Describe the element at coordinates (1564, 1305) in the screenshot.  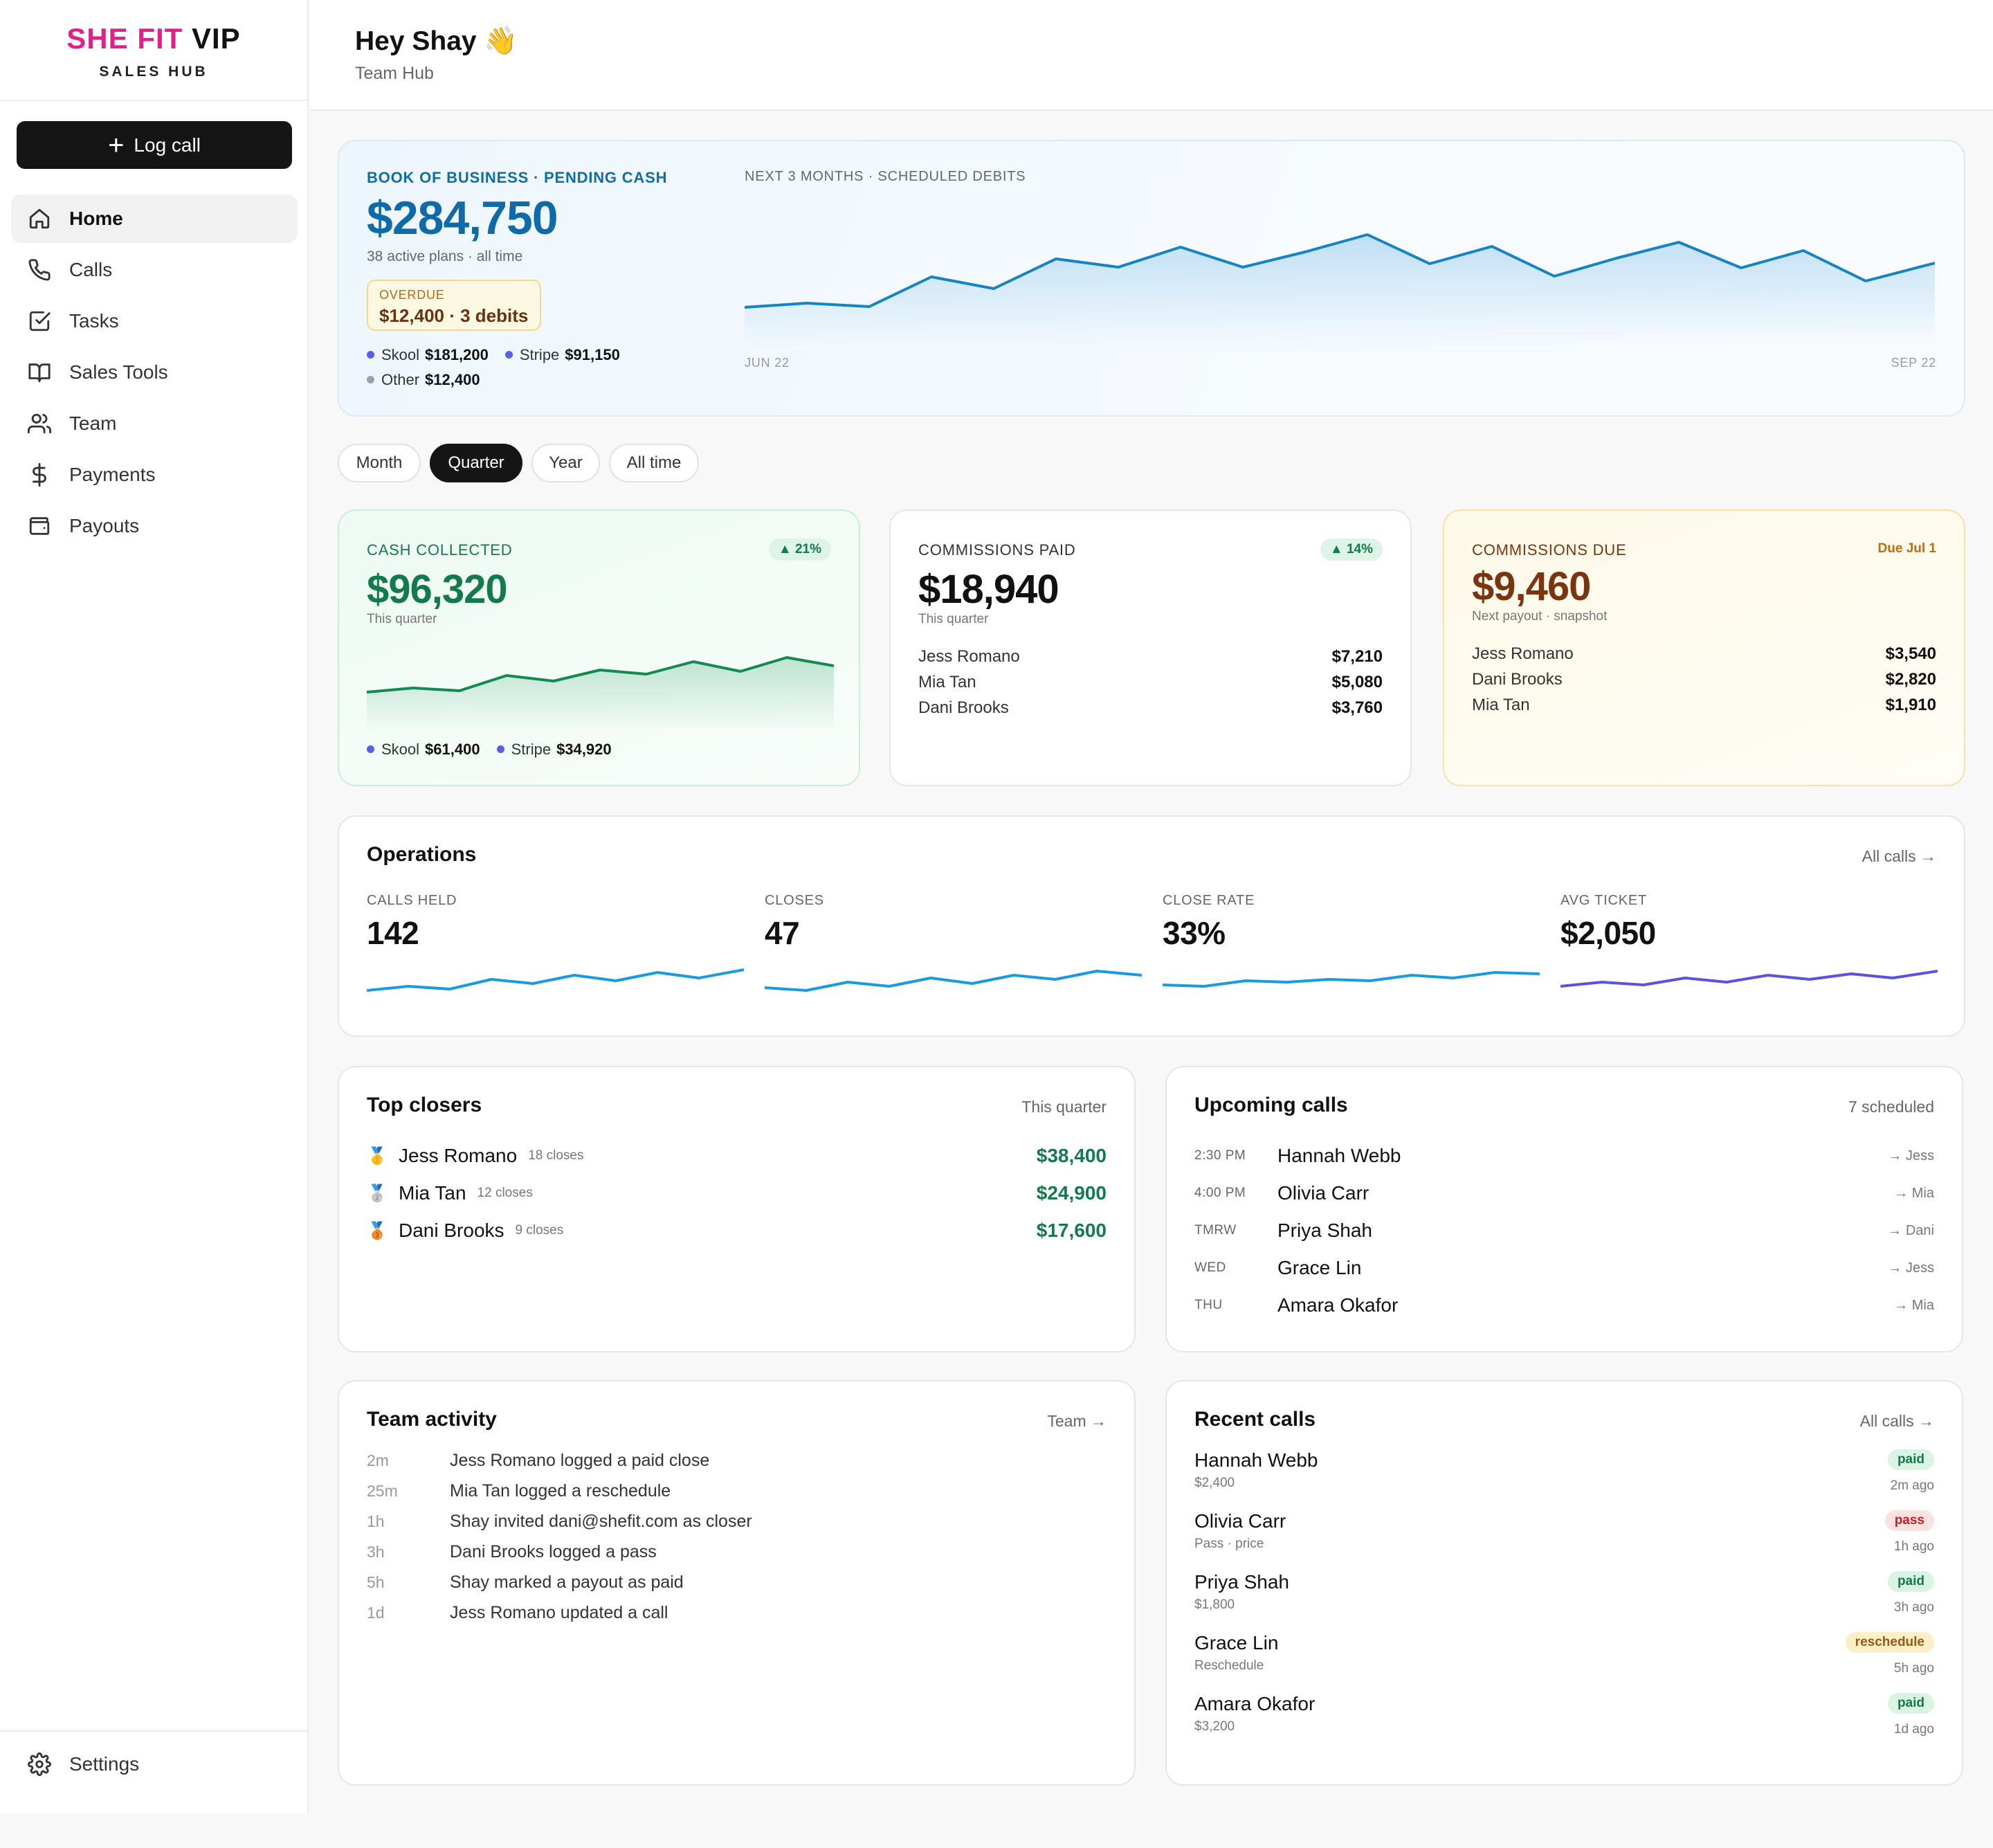
I see `list-item: THU Amara Okafor → Mia` at that location.